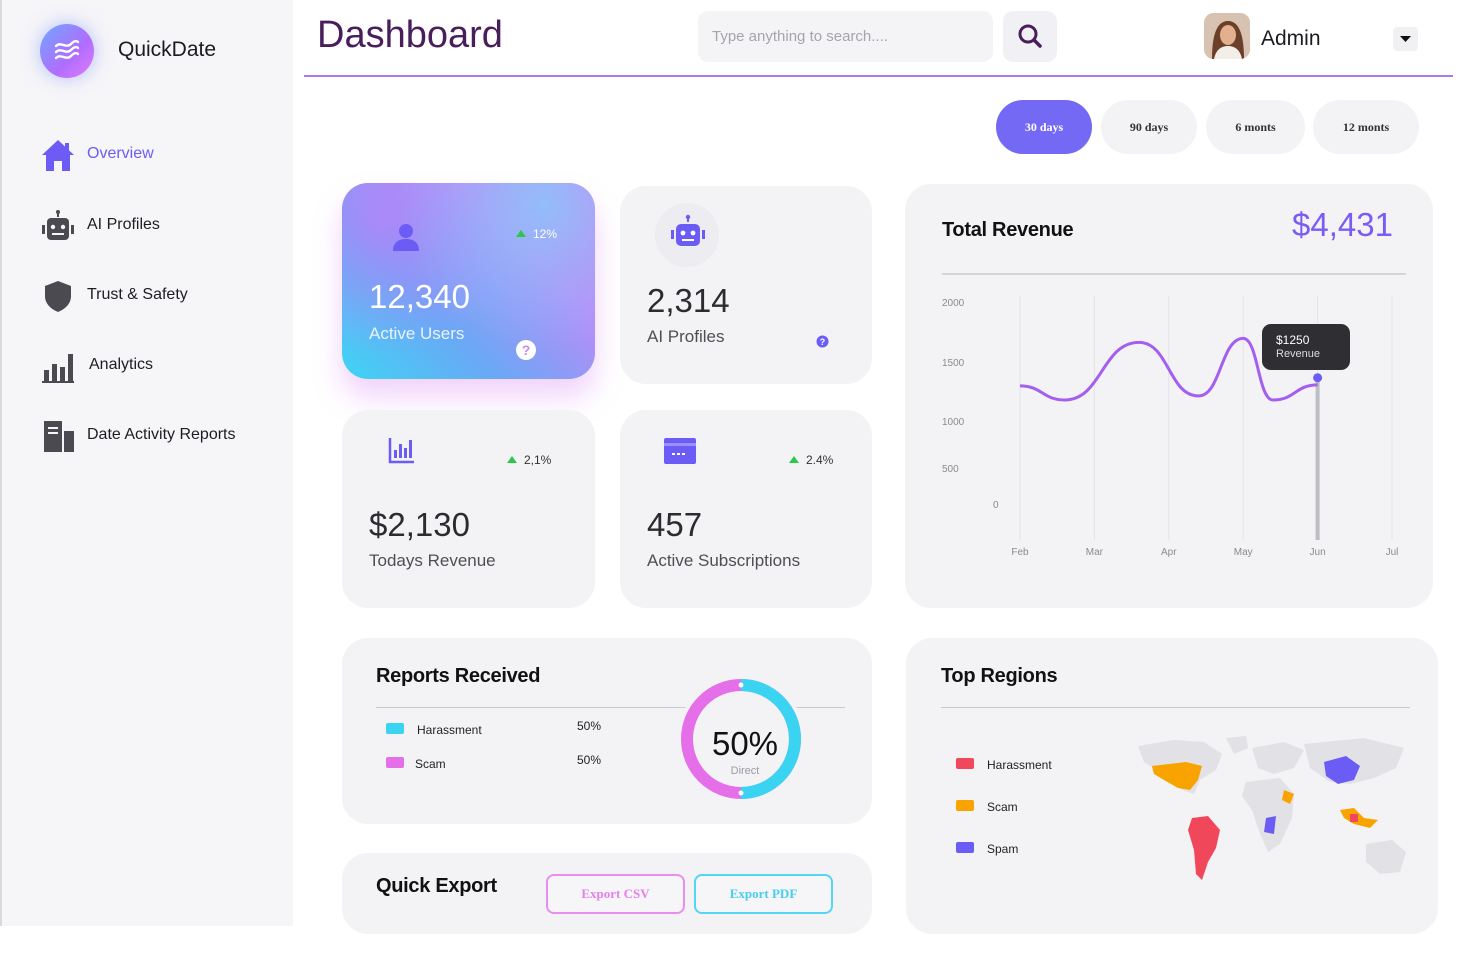 Image resolution: width=1464 pixels, height=970 pixels. Describe the element at coordinates (395, 762) in the screenshot. I see `legend-swatch-scam` at that location.